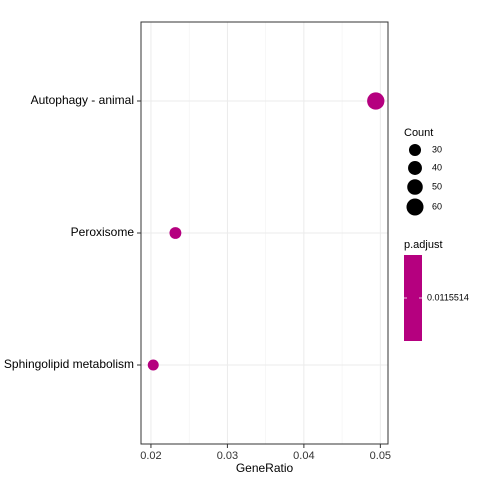 The height and width of the screenshot is (480, 480). I want to click on x-tick-label: 0.04, so click(303, 456).